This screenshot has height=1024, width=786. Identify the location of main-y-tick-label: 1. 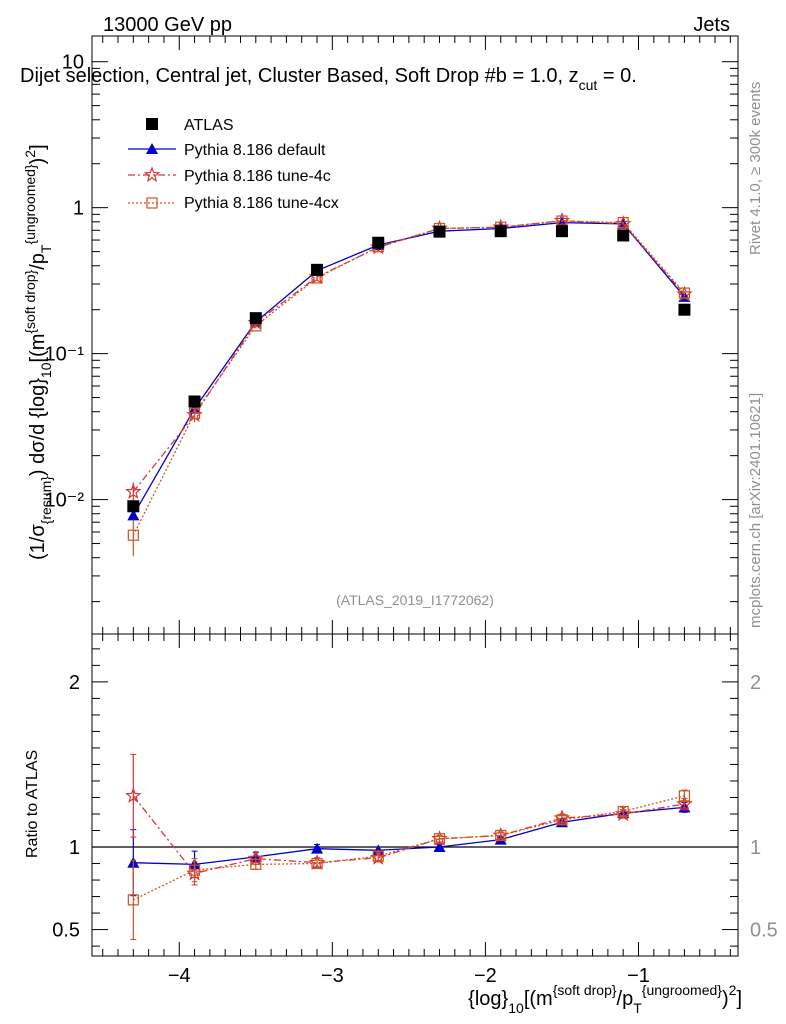
(78, 209).